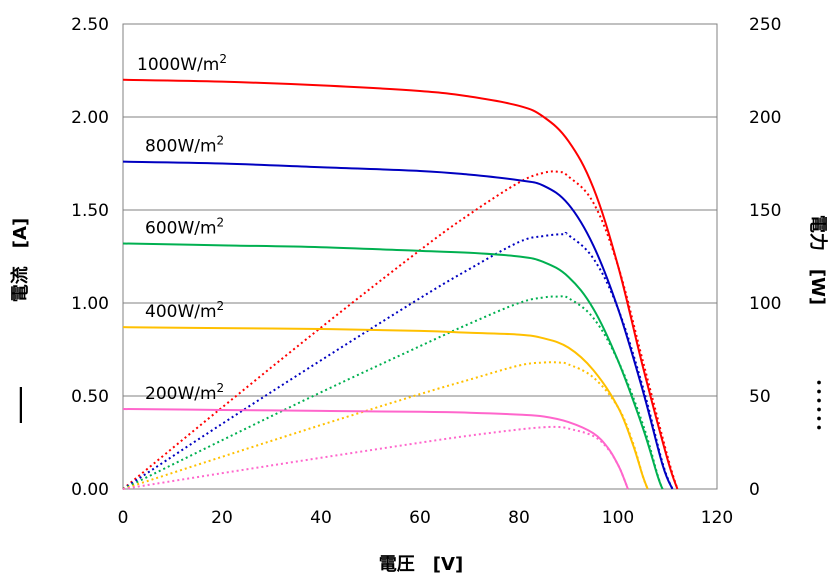  Describe the element at coordinates (765, 304) in the screenshot. I see `y-right-tick-label: 100` at that location.